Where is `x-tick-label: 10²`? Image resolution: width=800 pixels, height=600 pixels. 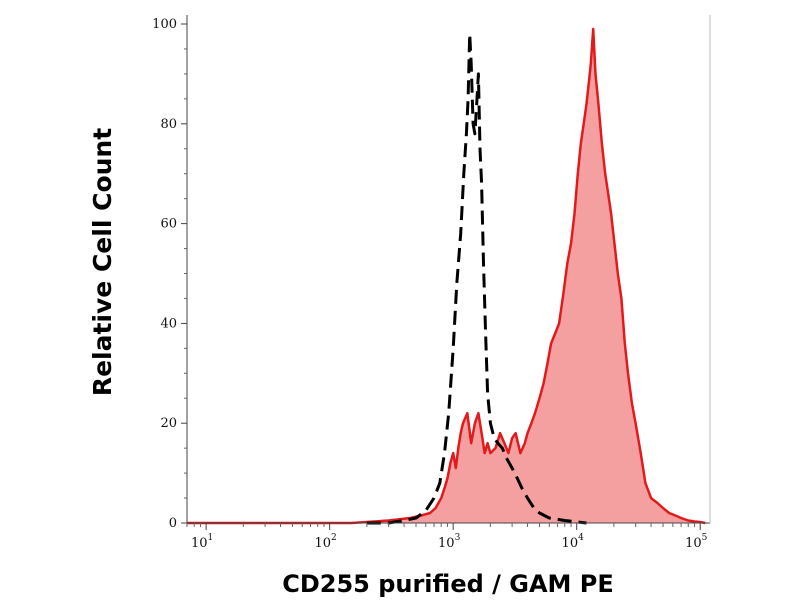
x-tick-label: 10² is located at coordinates (326, 542).